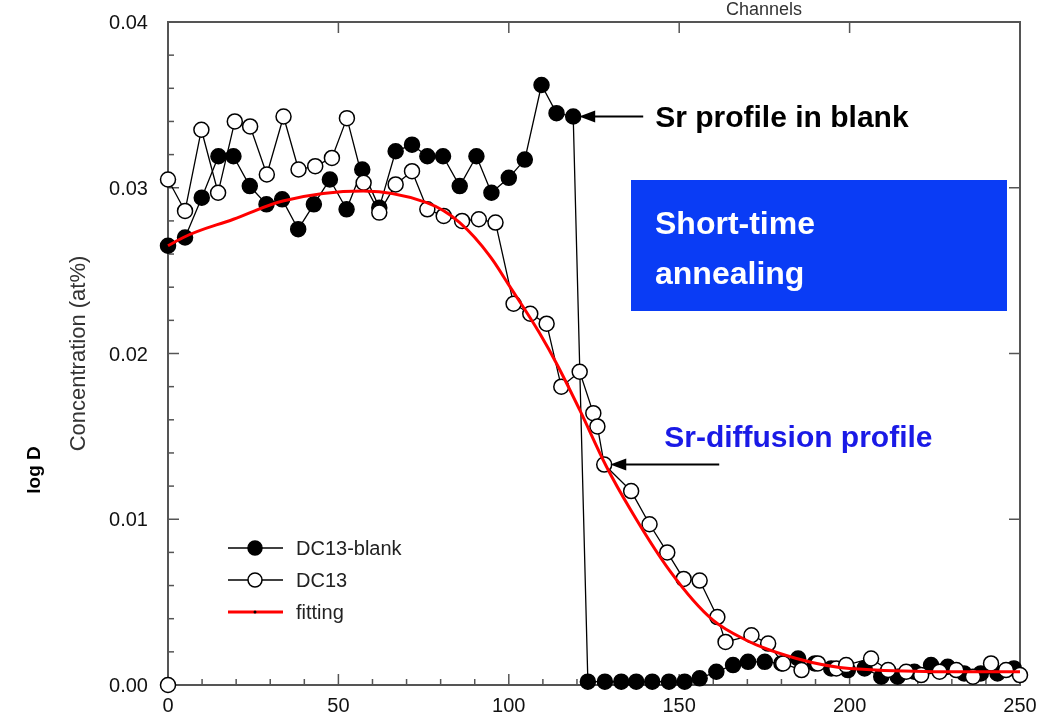  I want to click on legend-label: DC13-blank, so click(349, 548).